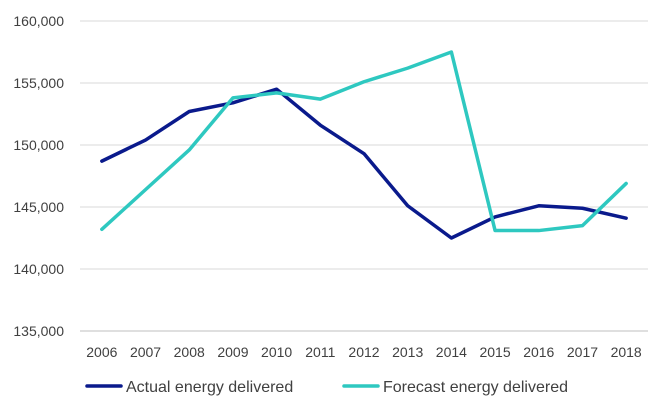  What do you see at coordinates (101, 352) in the screenshot?
I see `x-tick-label: 2006` at bounding box center [101, 352].